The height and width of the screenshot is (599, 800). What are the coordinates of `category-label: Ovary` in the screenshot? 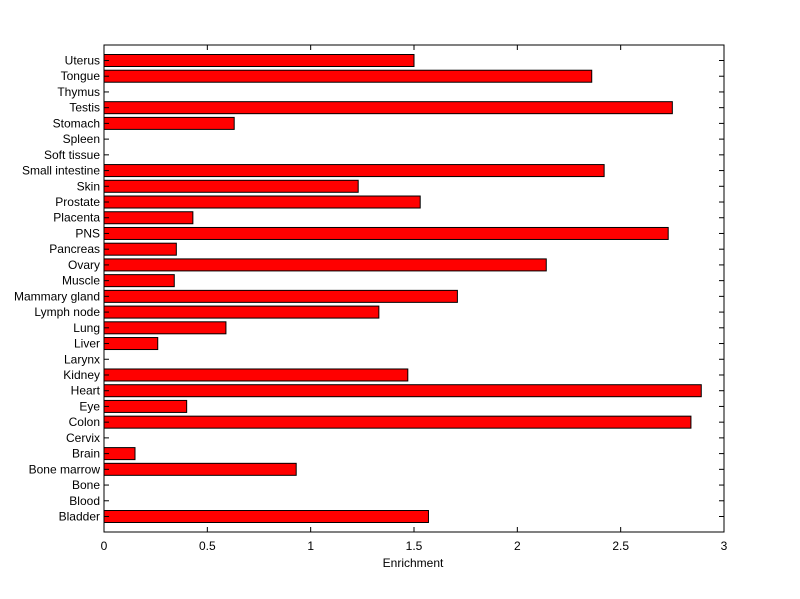 It's located at (84, 265).